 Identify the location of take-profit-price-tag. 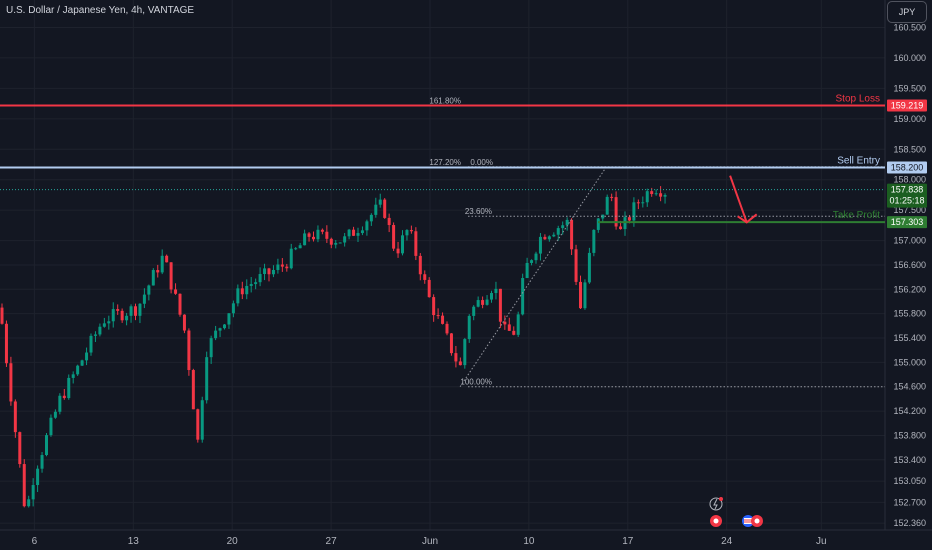
(907, 222).